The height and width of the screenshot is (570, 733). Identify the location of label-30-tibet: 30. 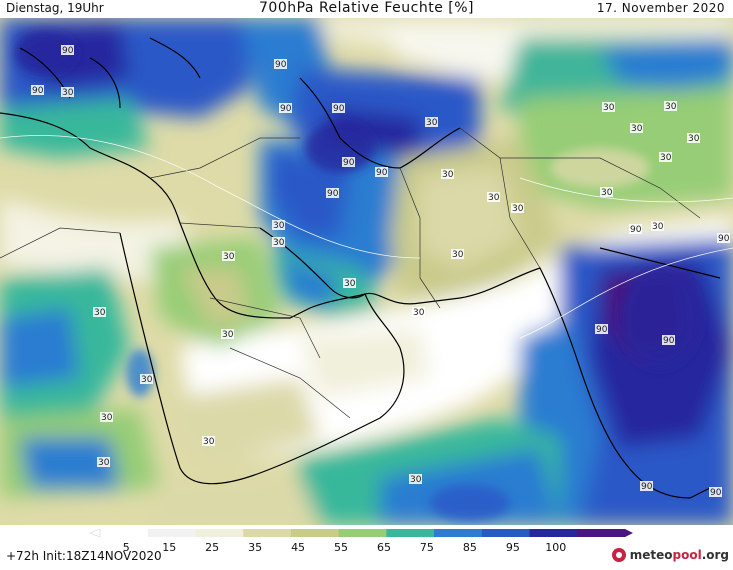
(665, 157).